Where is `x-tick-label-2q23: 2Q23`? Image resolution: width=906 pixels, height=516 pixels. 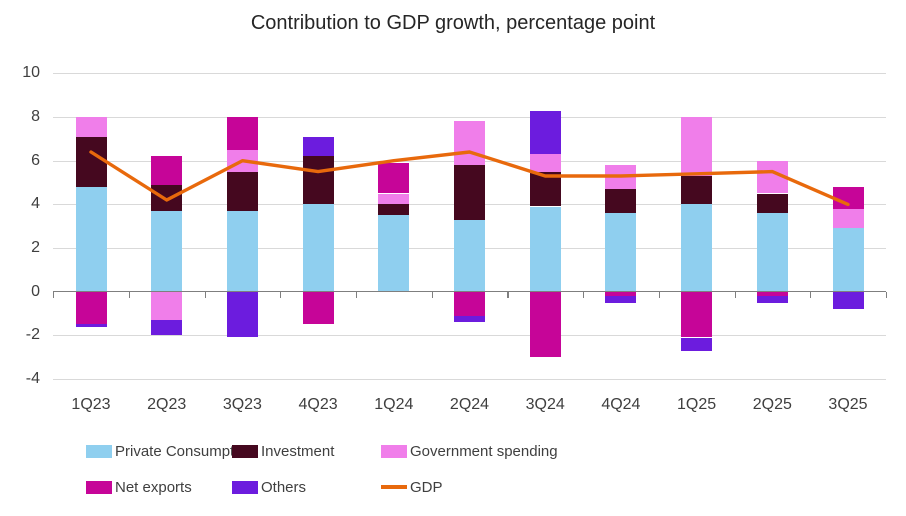
x-tick-label-2q23: 2Q23 is located at coordinates (167, 404).